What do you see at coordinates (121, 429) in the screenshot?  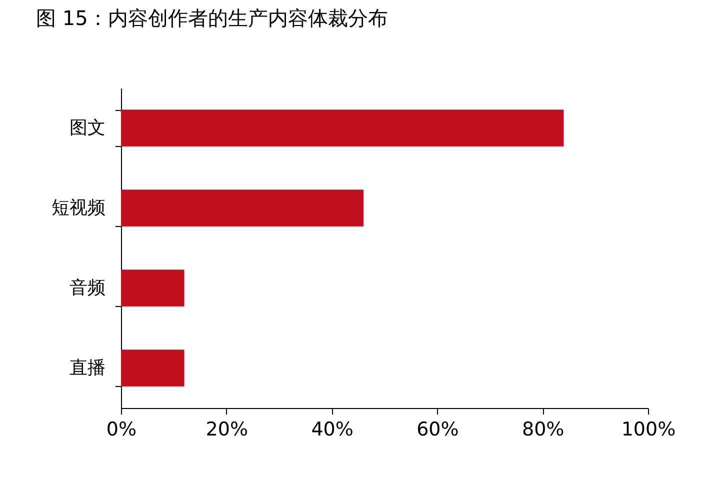 I see `x-tick-label: 0%` at bounding box center [121, 429].